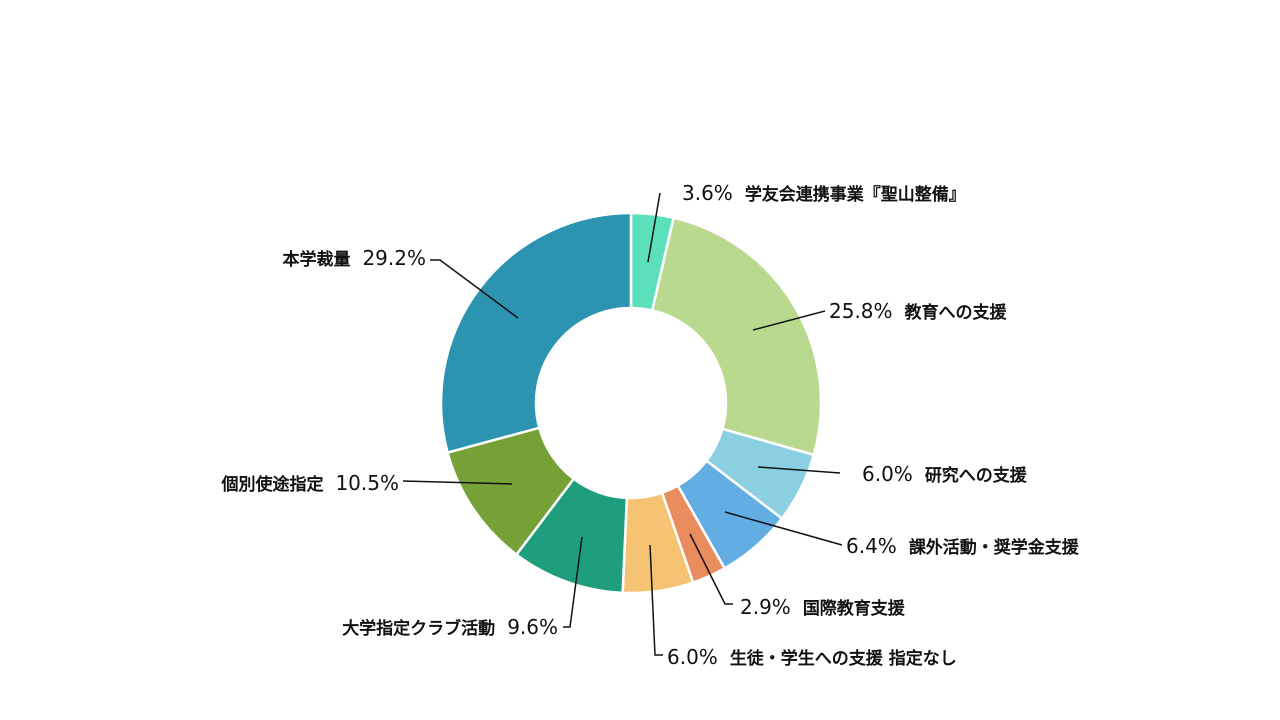 The image size is (1280, 720). I want to click on slice-label-3: 6.0% 研究への支援, so click(945, 474).